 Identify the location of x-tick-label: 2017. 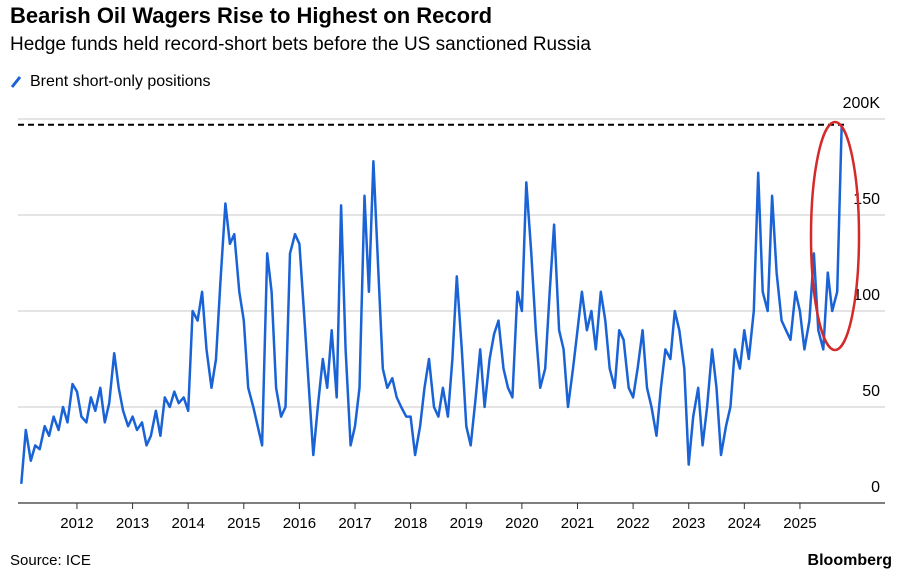
(354, 523).